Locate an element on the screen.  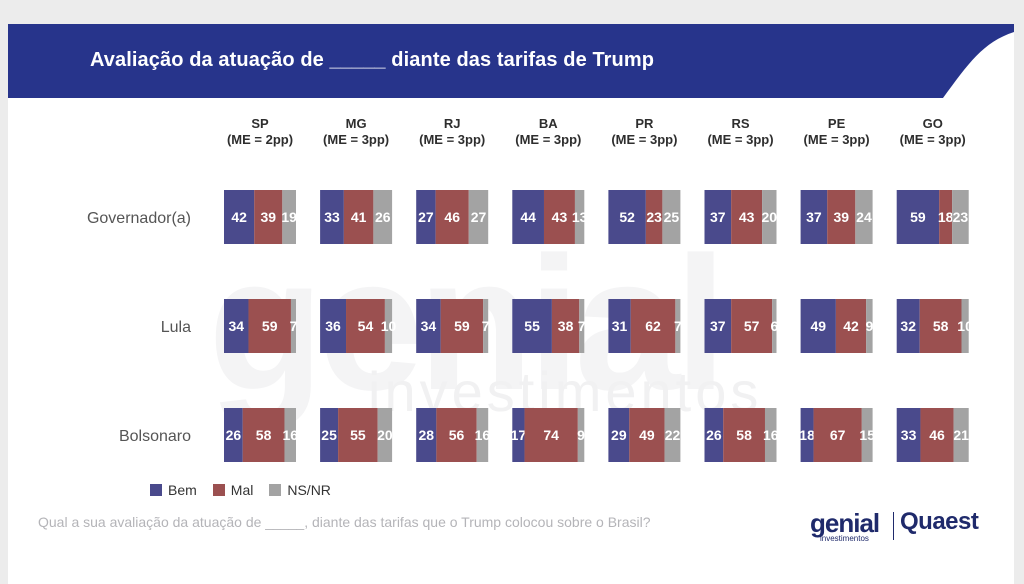
quaest-logo: Quaest is located at coordinates (939, 521).